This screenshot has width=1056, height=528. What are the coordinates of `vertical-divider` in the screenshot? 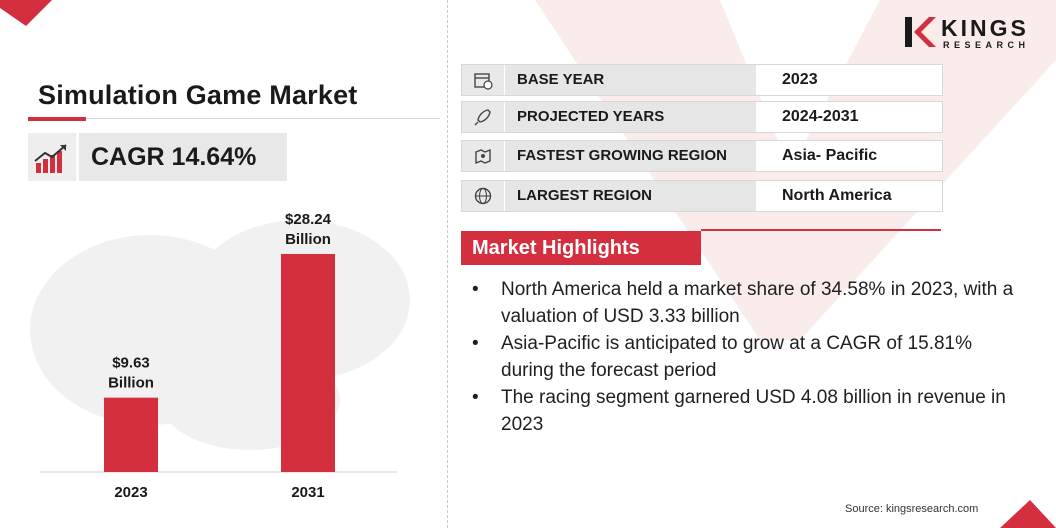 It's located at (447, 264).